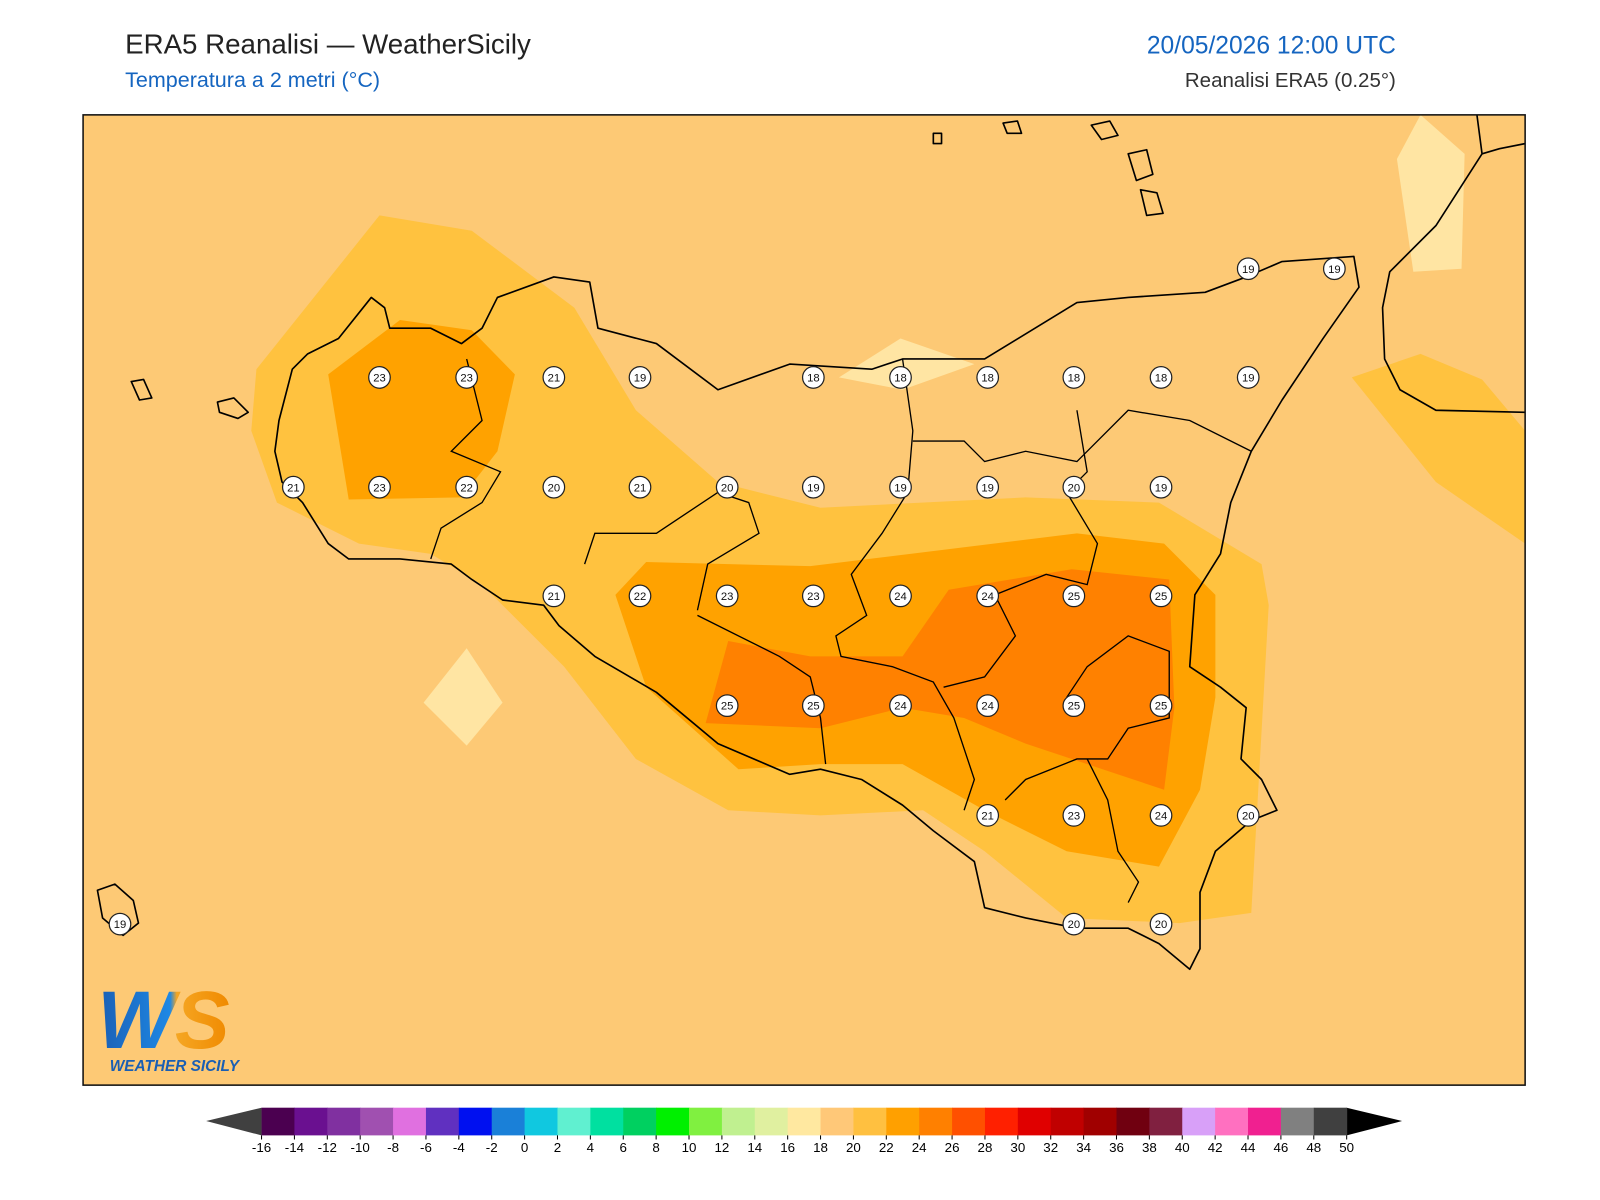 Image resolution: width=1600 pixels, height=1200 pixels. I want to click on colorbar-tick-label: 14, so click(754, 1147).